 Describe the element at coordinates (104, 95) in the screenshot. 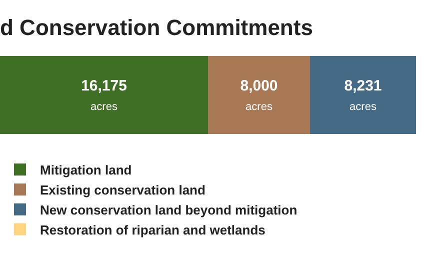

I see `data-label: 16,175 acres` at that location.